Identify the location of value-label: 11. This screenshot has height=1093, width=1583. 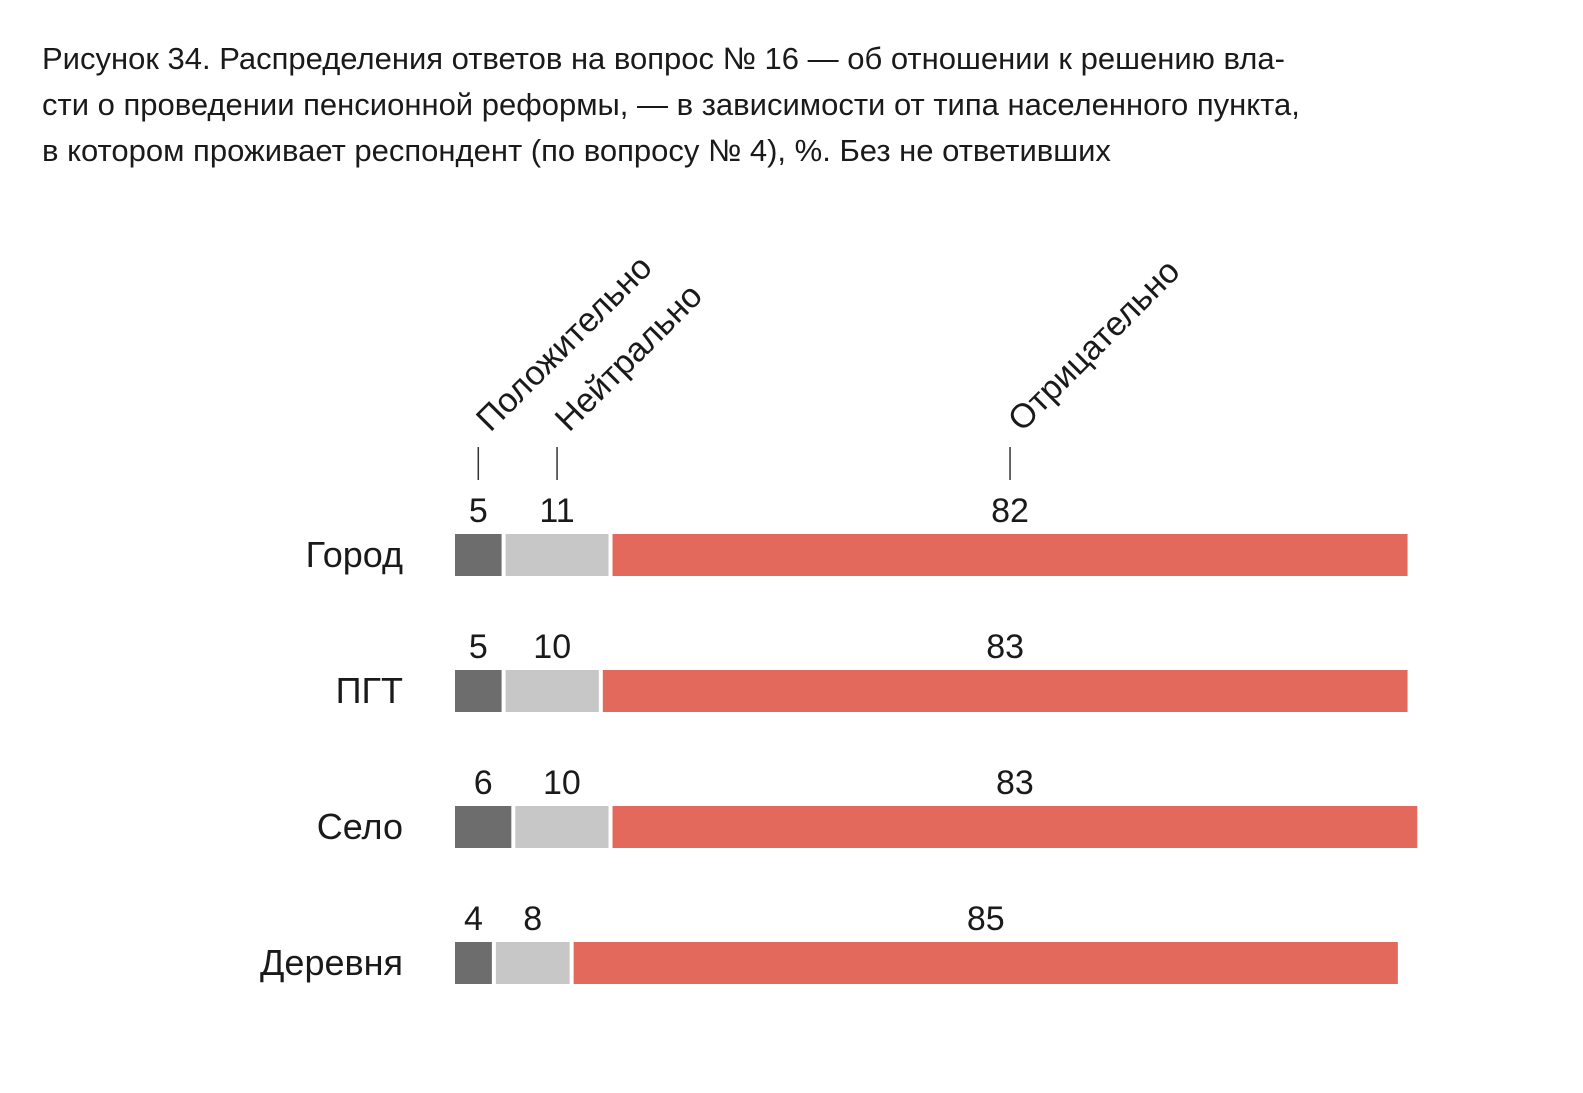
(556, 511).